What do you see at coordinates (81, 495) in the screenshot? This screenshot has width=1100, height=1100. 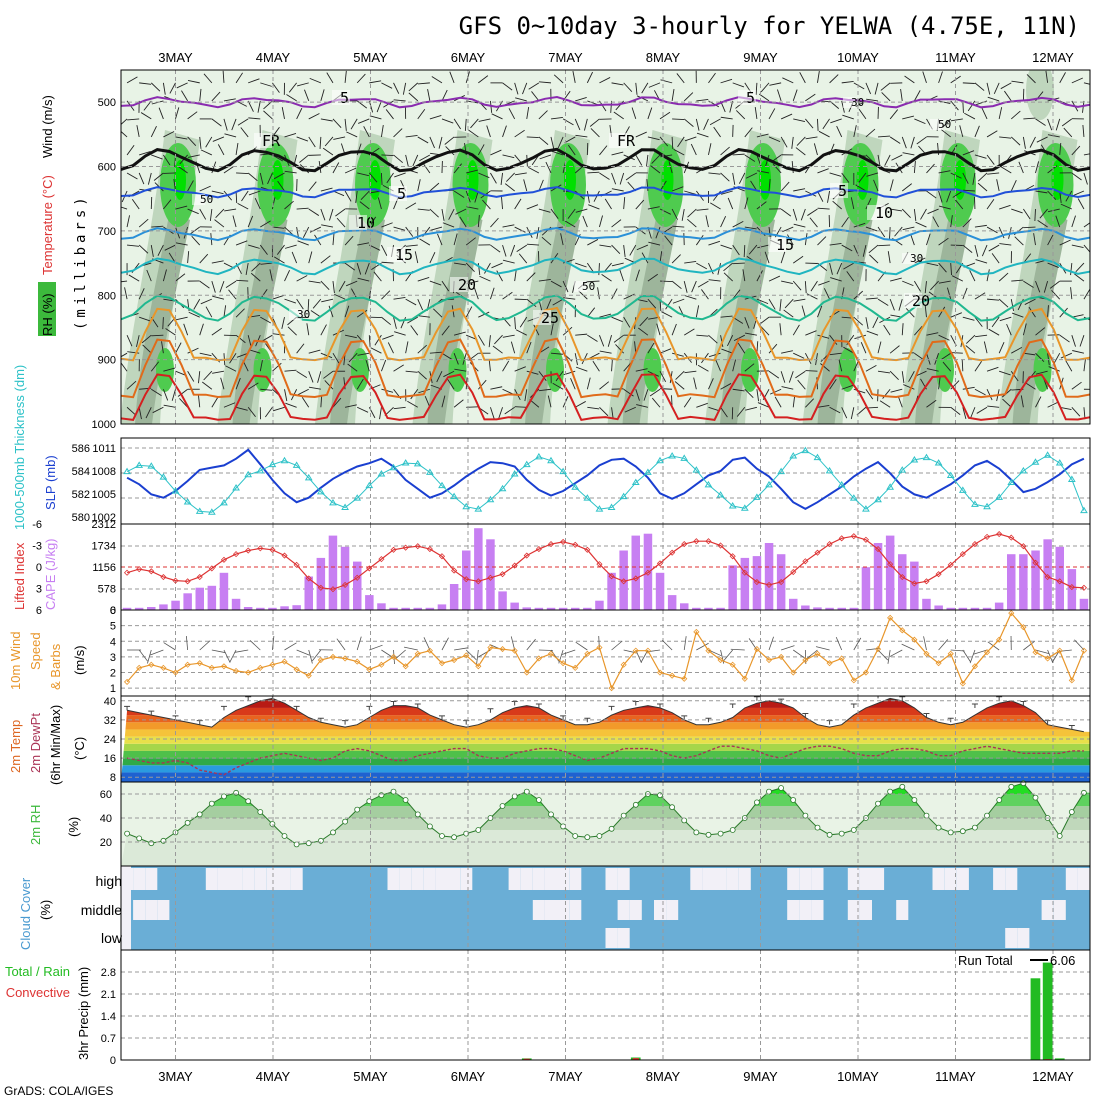 I see `thickness-tick: 582` at bounding box center [81, 495].